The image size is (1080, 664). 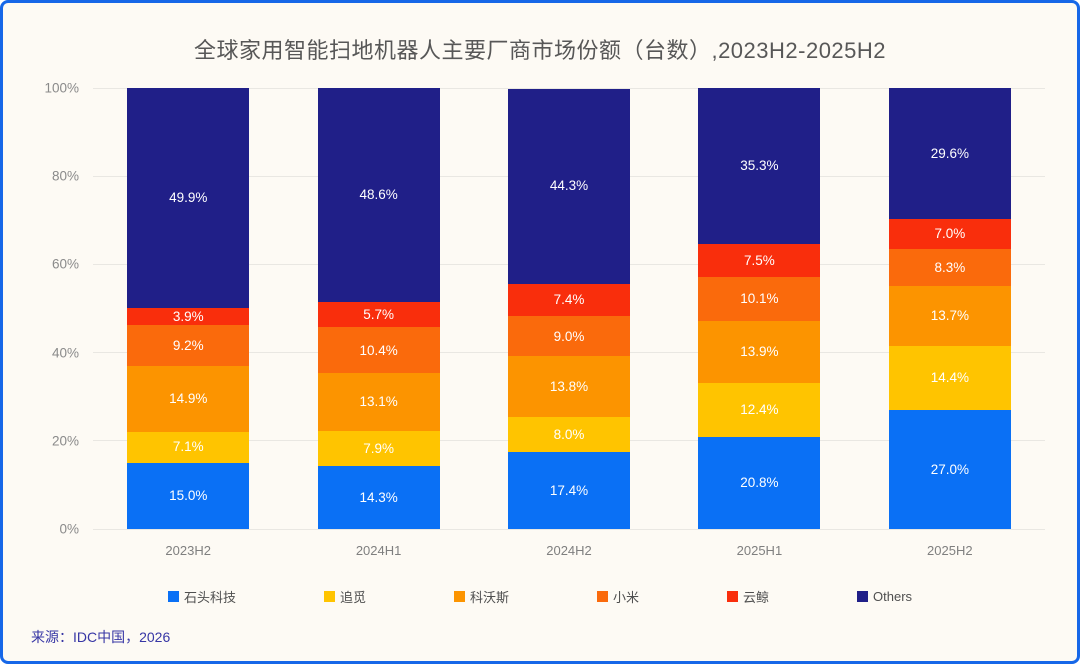 I want to click on x-tick-label: 2024H2, so click(x=569, y=550).